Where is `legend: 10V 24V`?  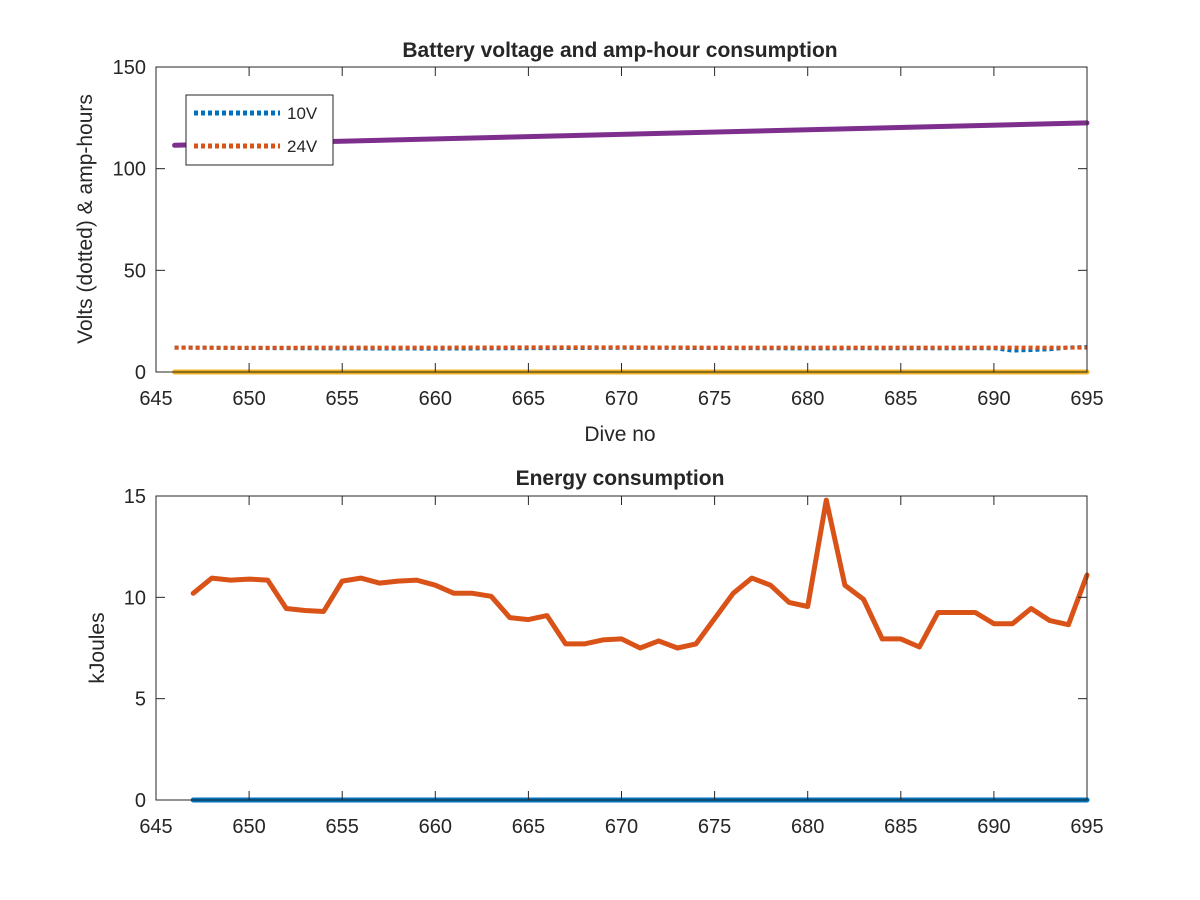 legend: 10V 24V is located at coordinates (259, 130).